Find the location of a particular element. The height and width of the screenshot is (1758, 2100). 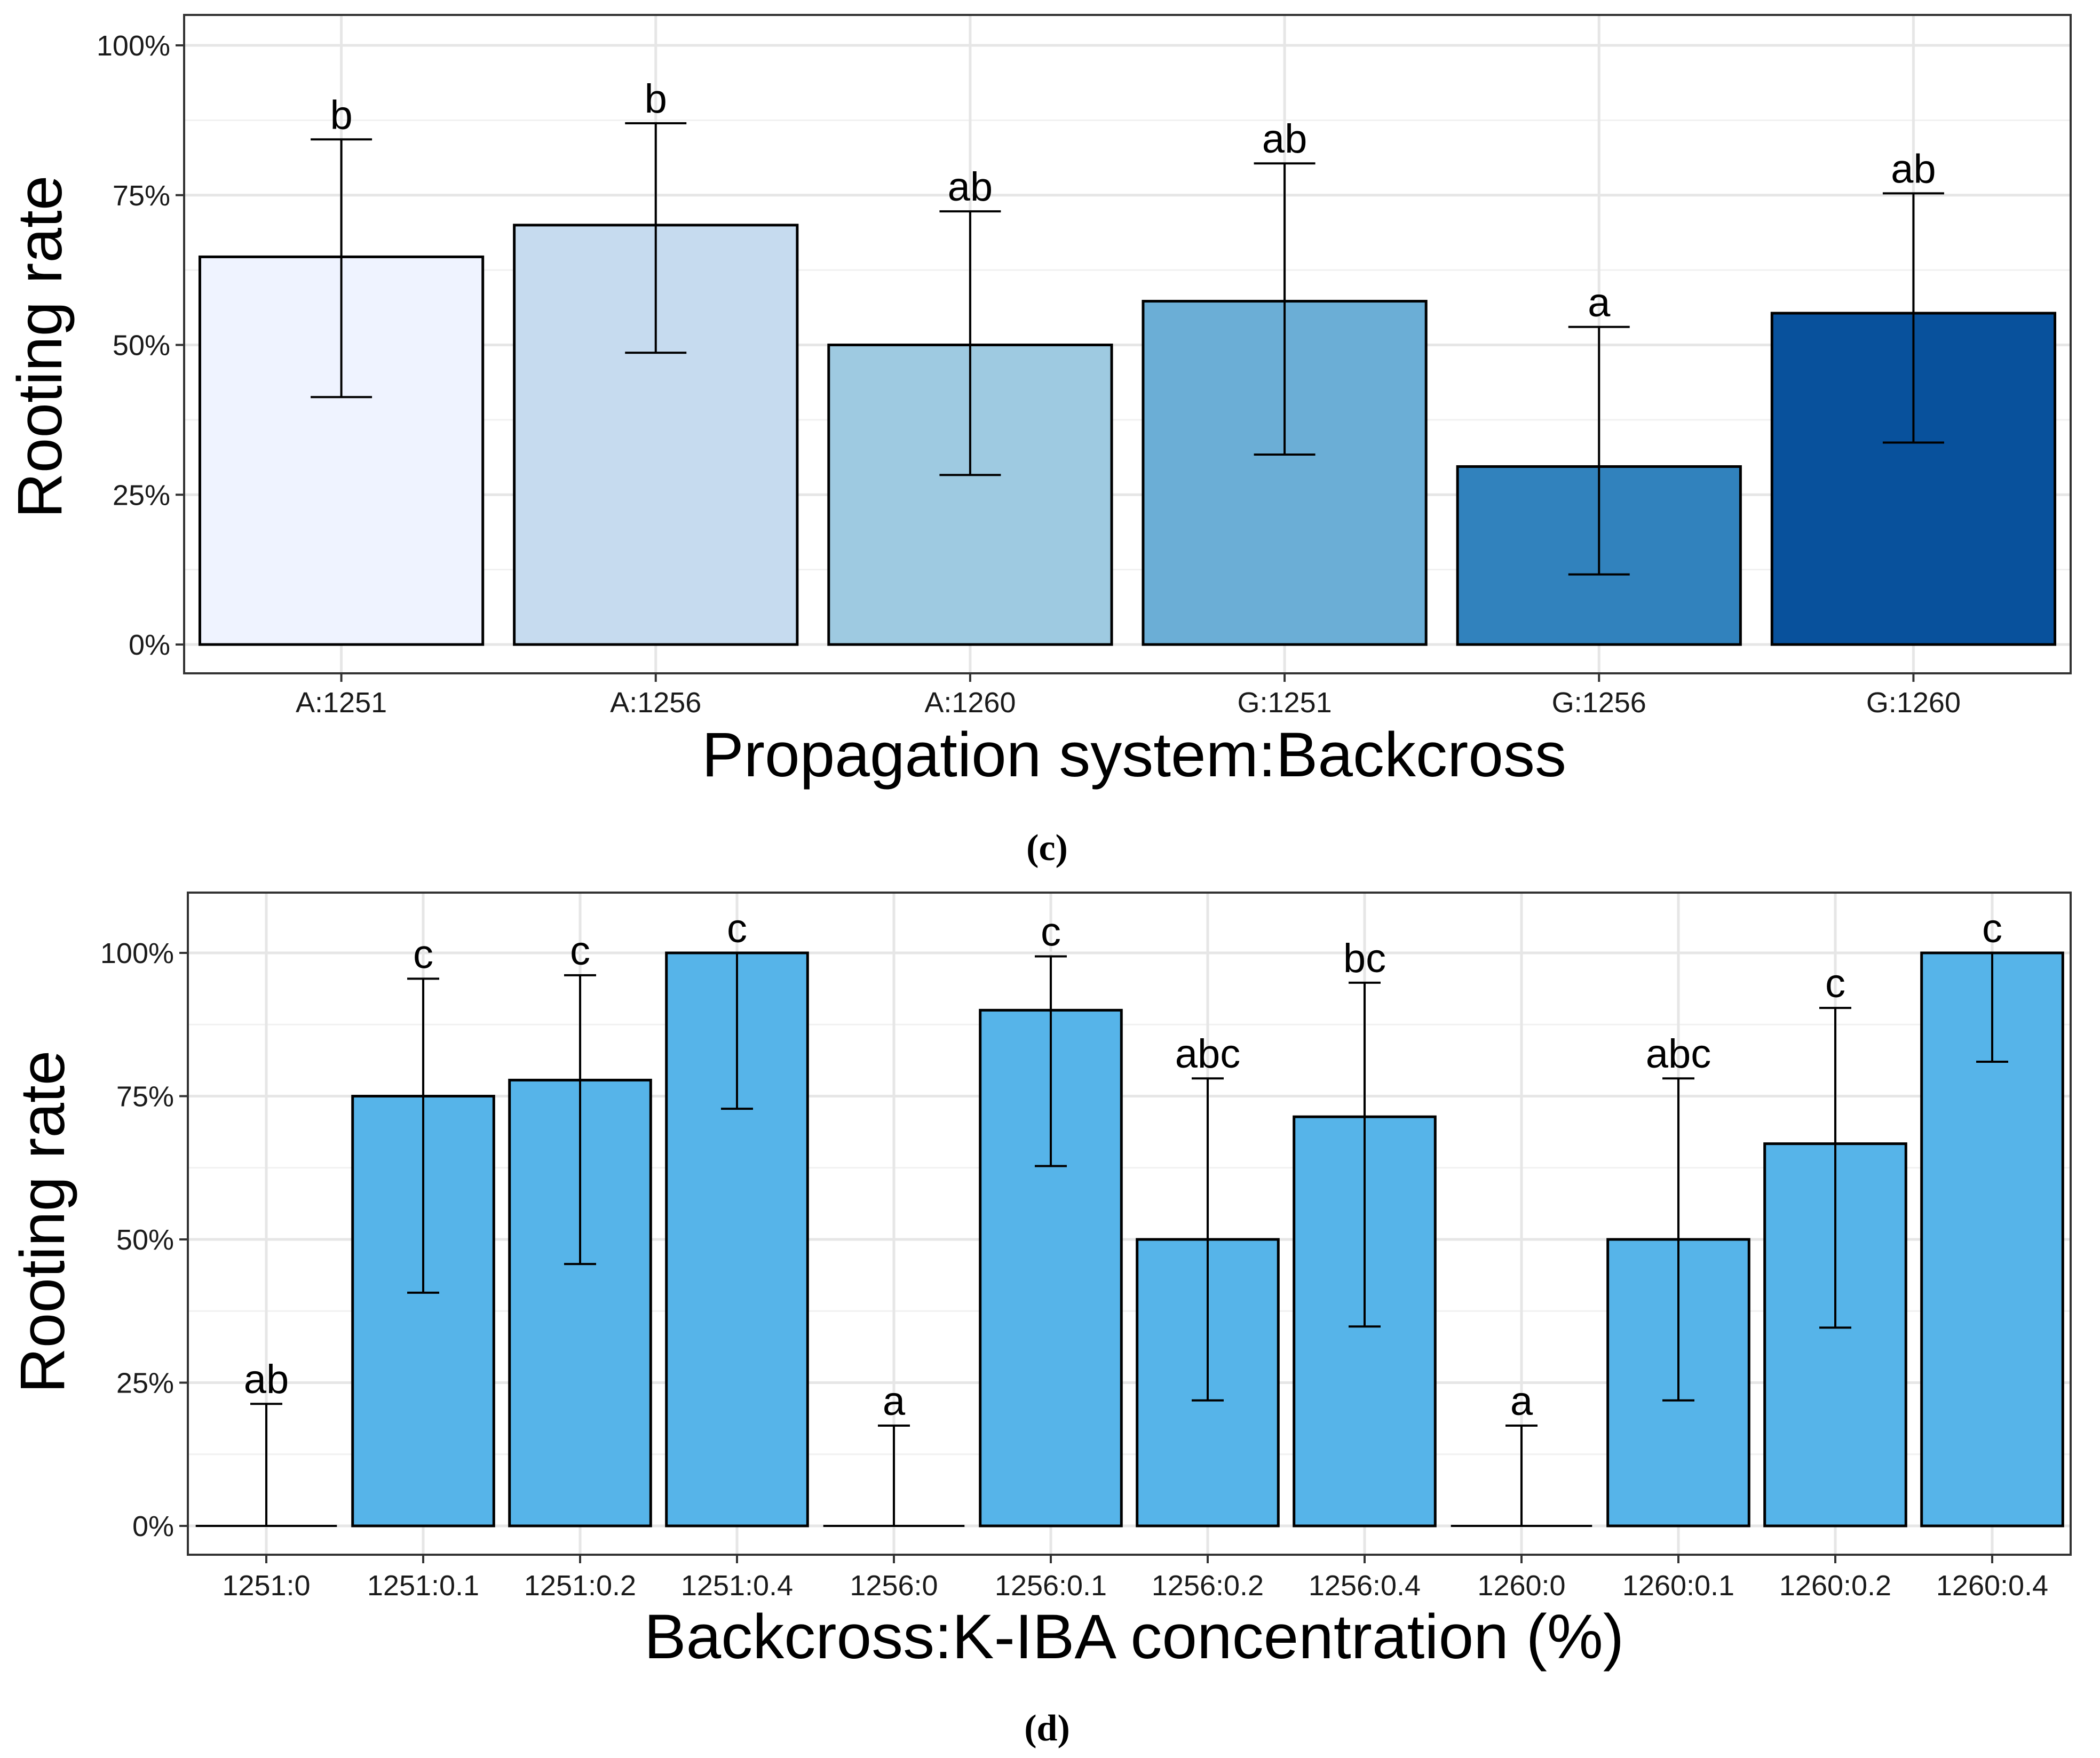

x-tick-label: A:1260 is located at coordinates (970, 703).